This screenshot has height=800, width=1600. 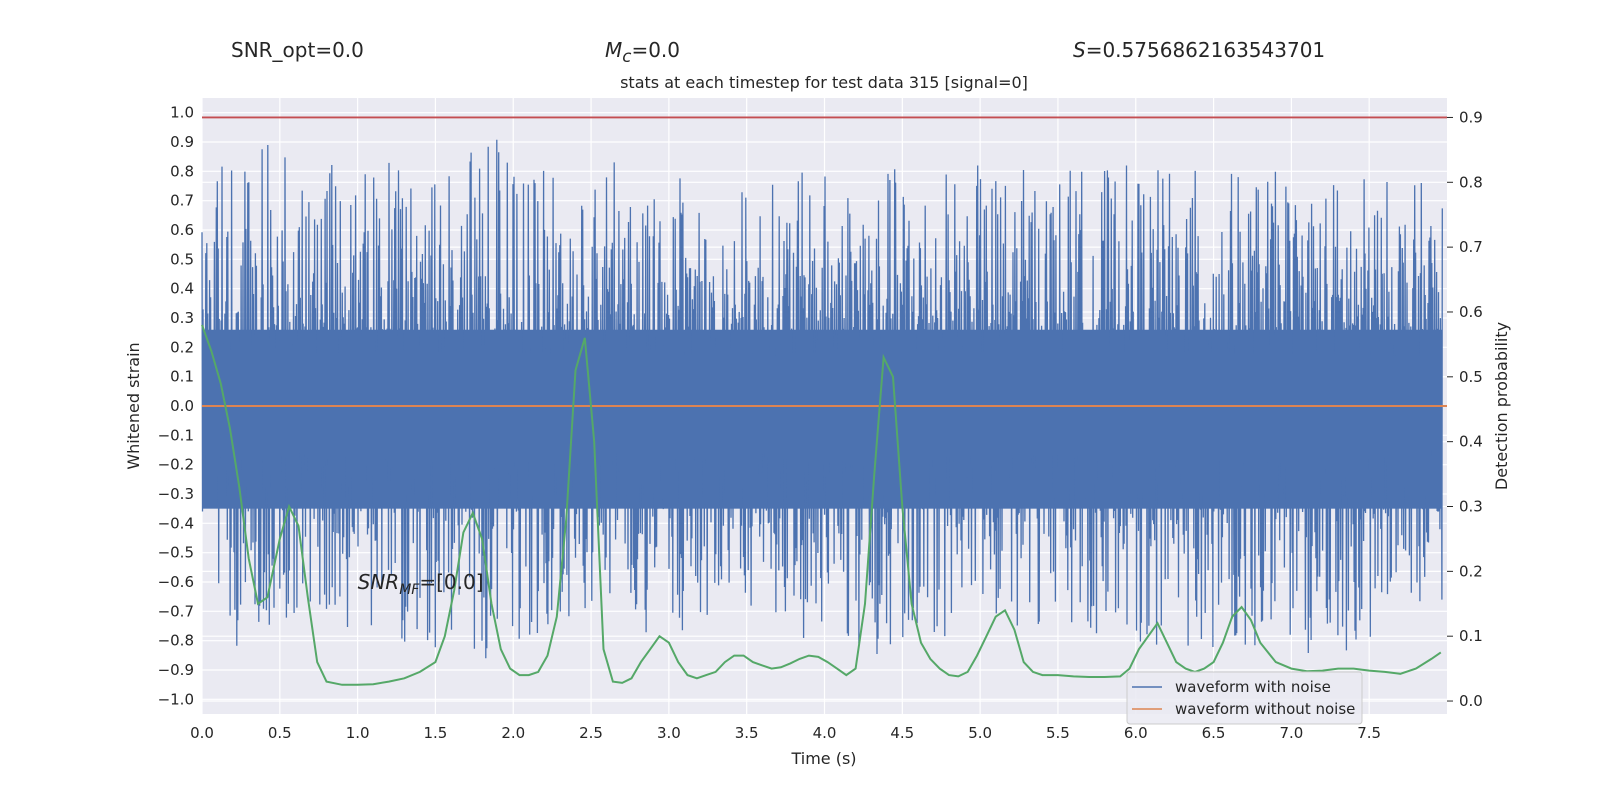 What do you see at coordinates (176, 582) in the screenshot?
I see `y-tick-label: −0.6` at bounding box center [176, 582].